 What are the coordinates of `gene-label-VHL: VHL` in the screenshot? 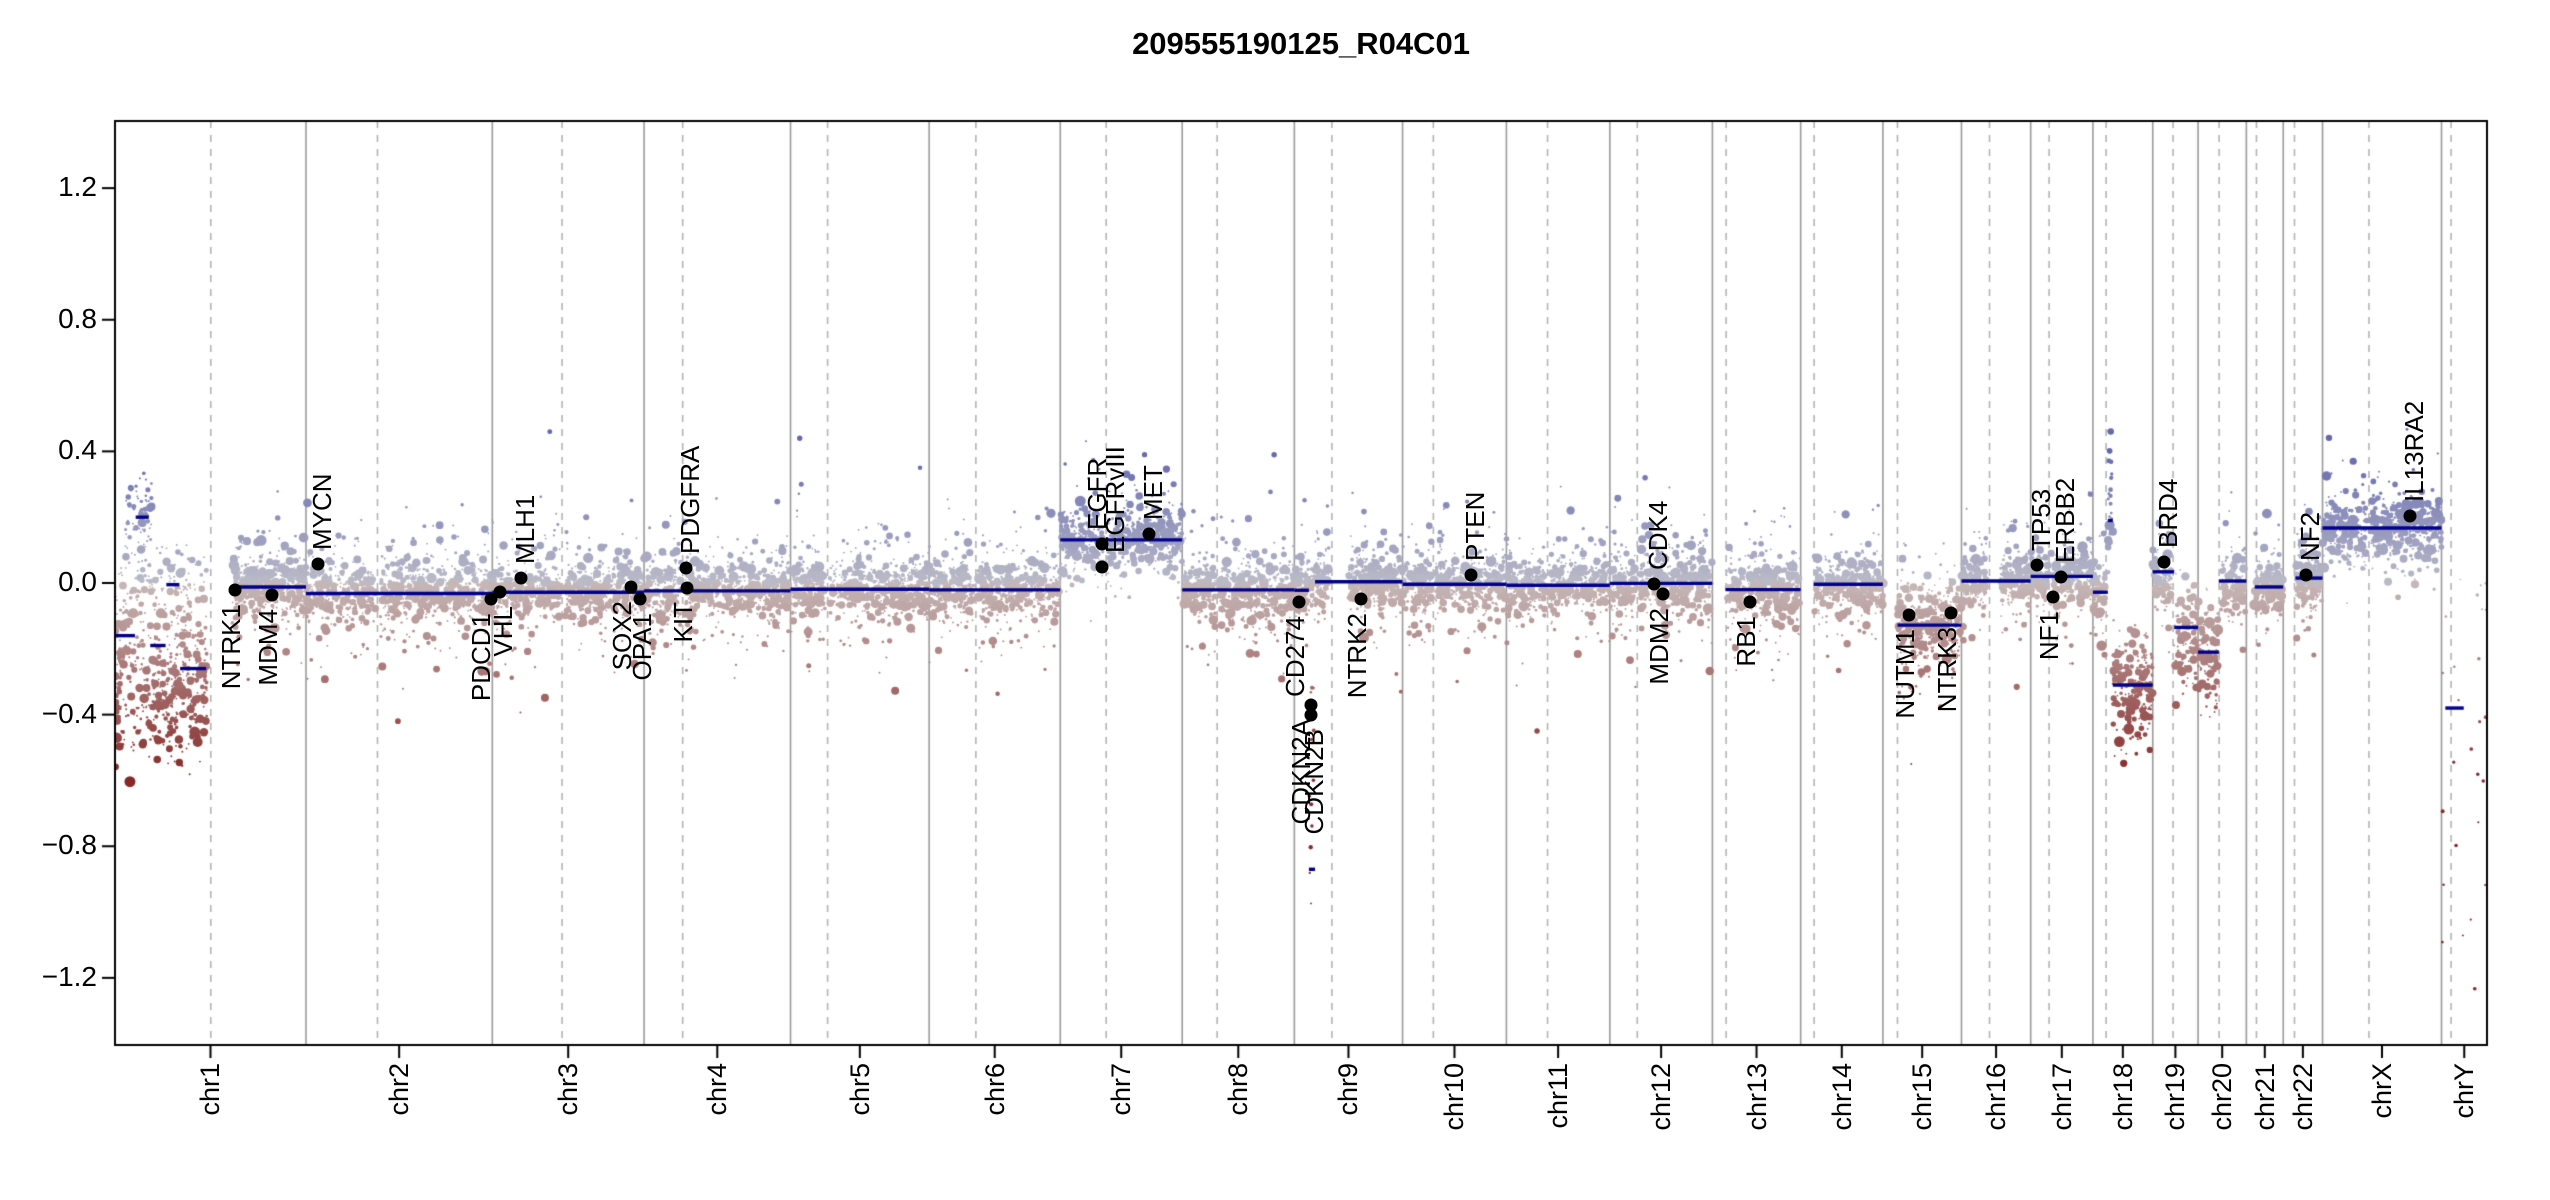 It's located at (503, 631).